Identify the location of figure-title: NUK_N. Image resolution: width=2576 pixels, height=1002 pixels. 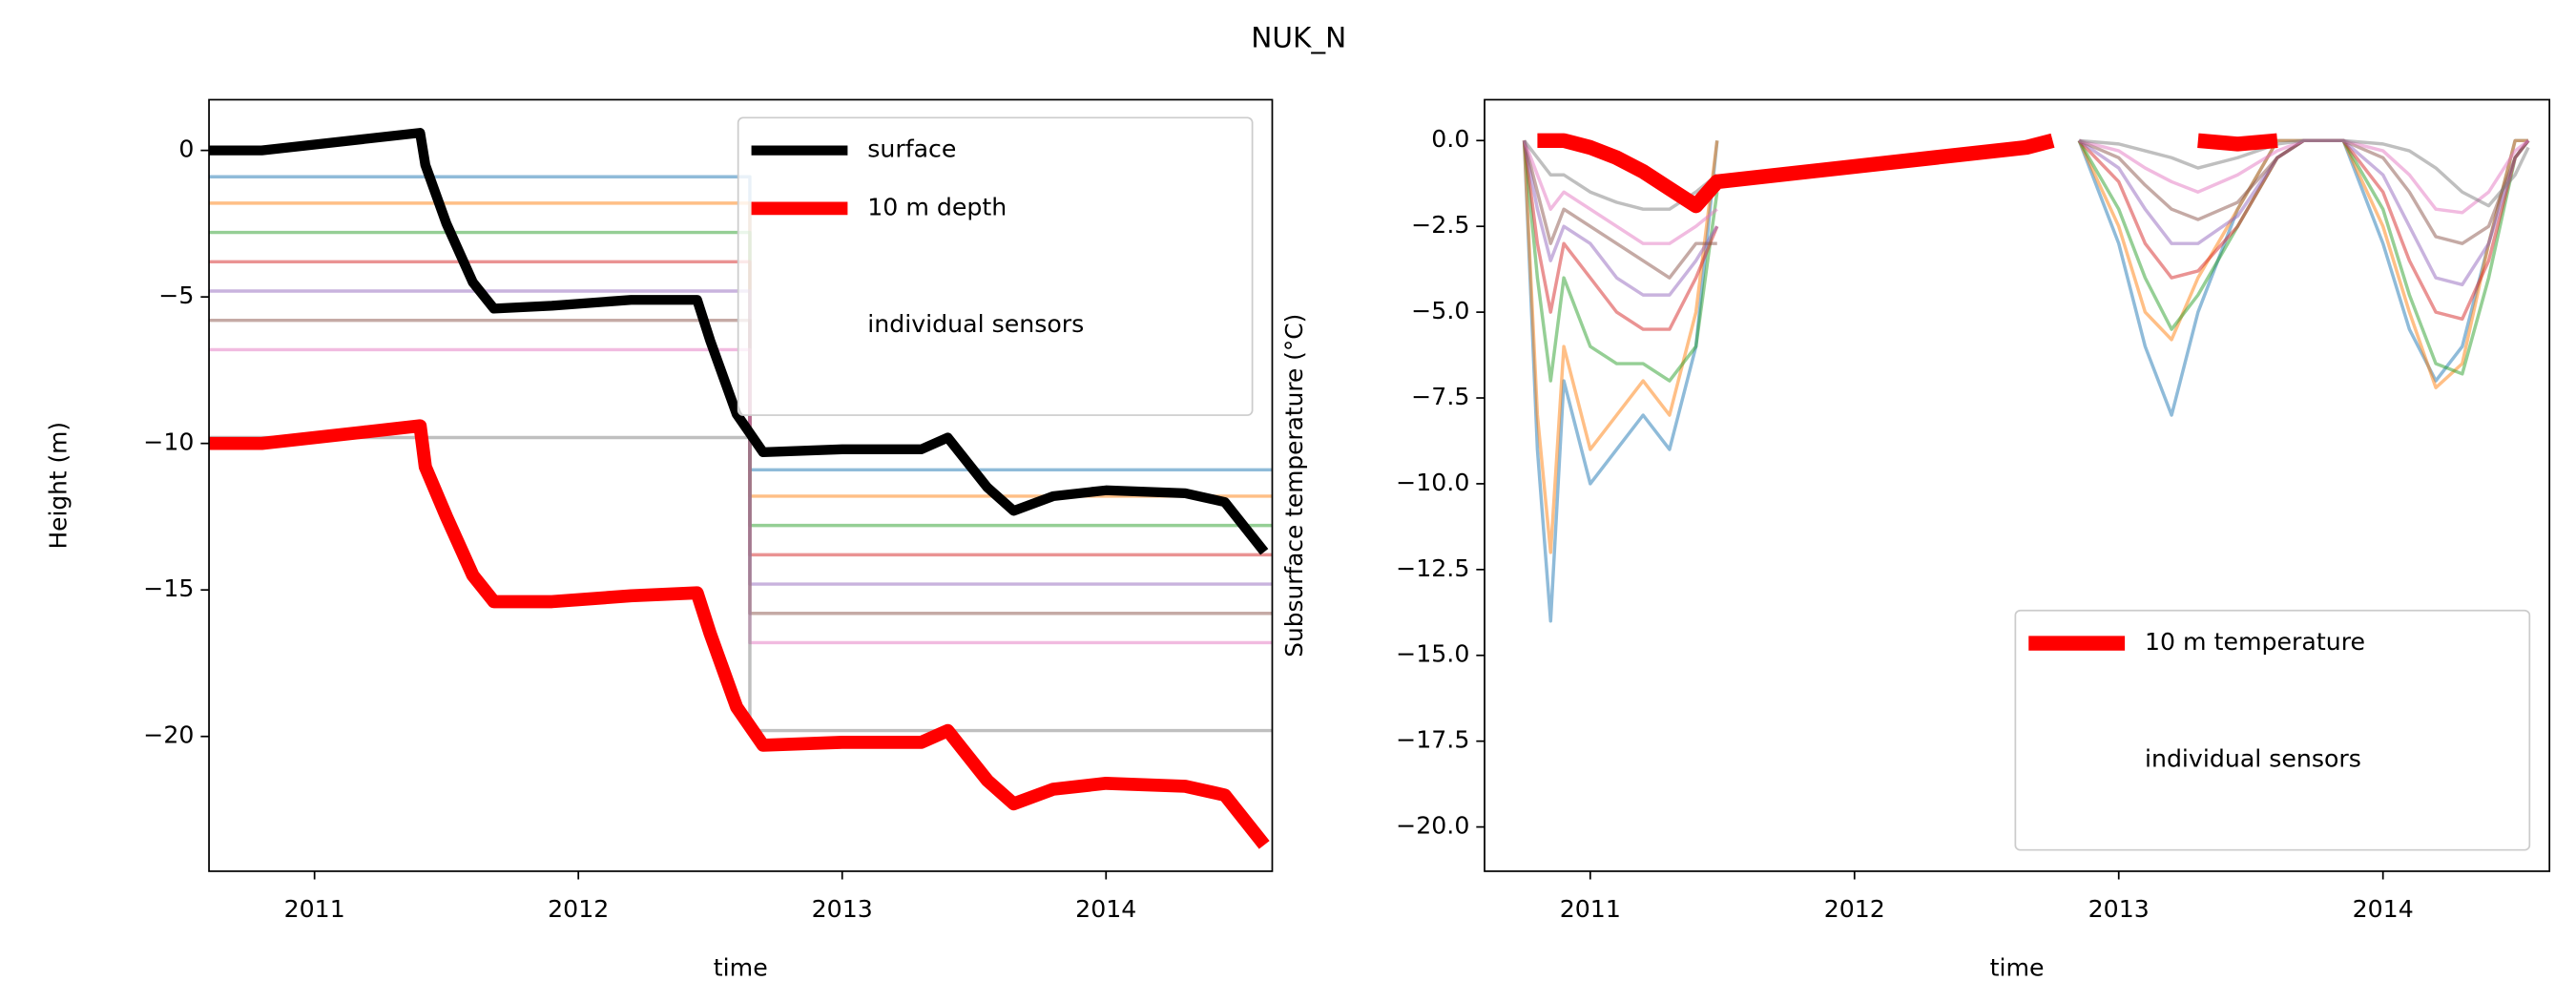
(1298, 38).